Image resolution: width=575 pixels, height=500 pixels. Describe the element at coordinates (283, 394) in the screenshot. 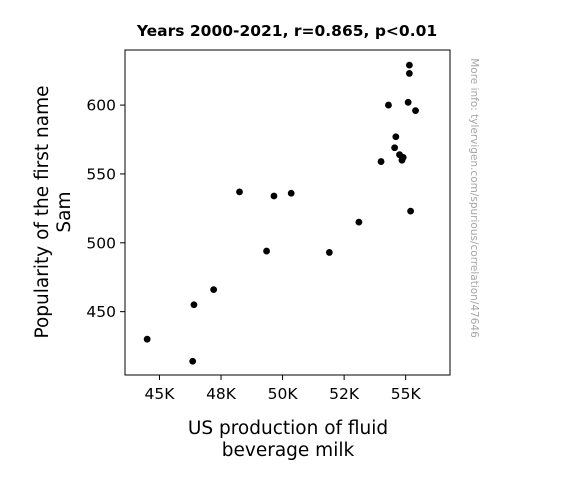

I see `x-tick-label: 50K` at that location.